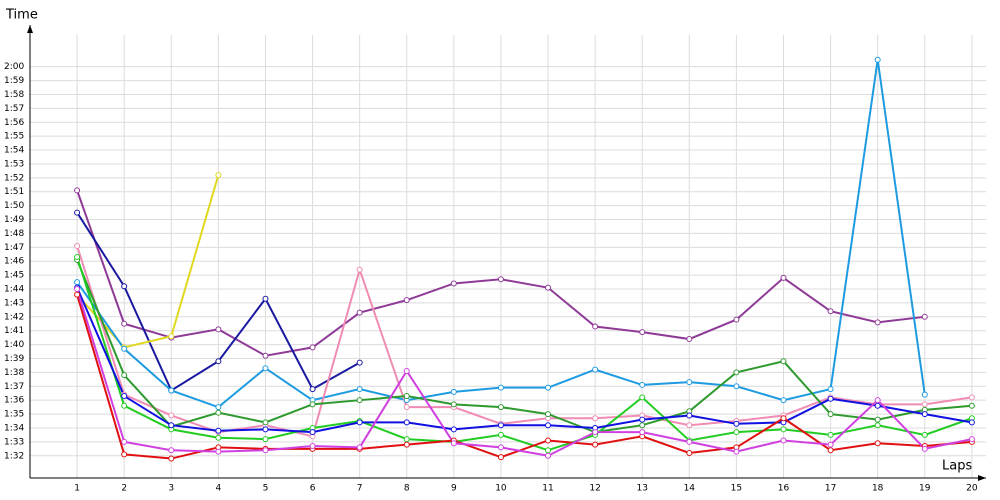 The width and height of the screenshot is (1000, 500). Describe the element at coordinates (594, 489) in the screenshot. I see `x-tick-label: 12` at that location.